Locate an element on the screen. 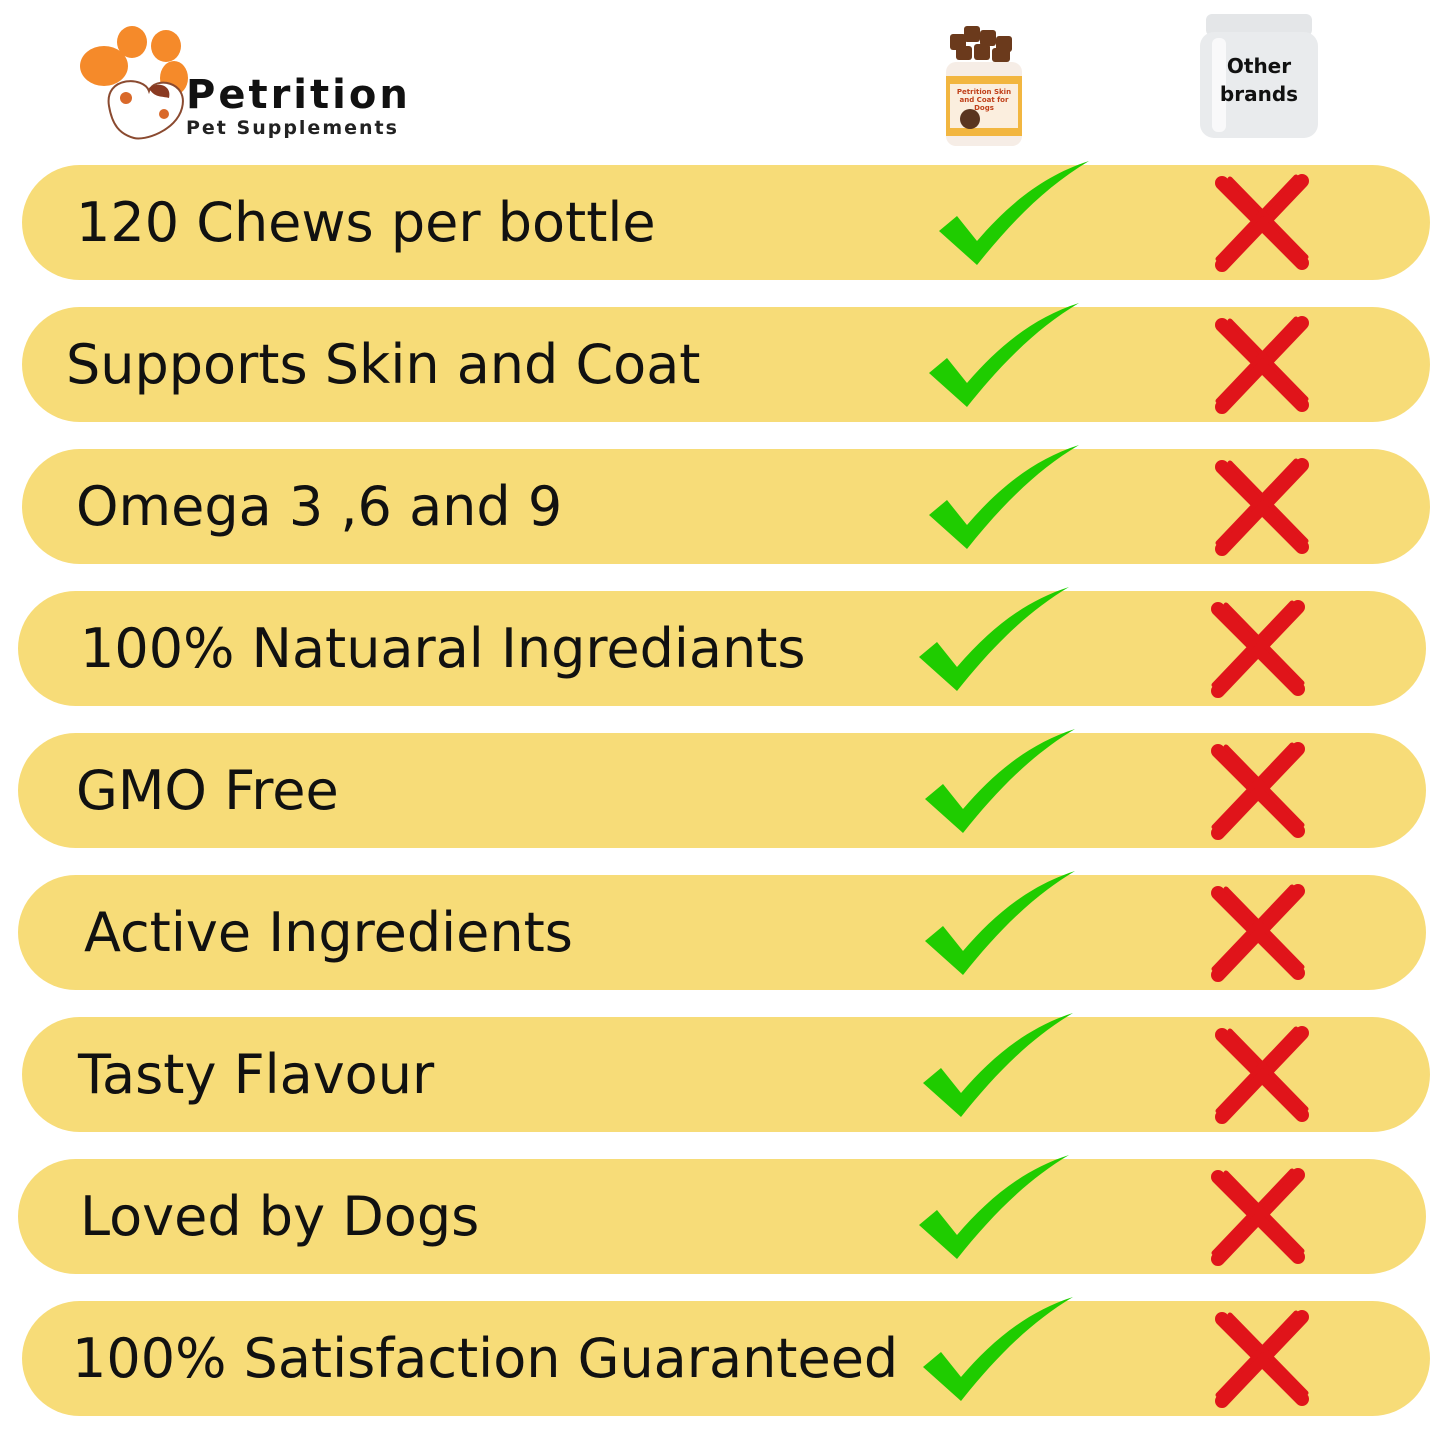 The height and width of the screenshot is (1445, 1445). comparison-row: 120 Chews per bottle is located at coordinates (726, 220).